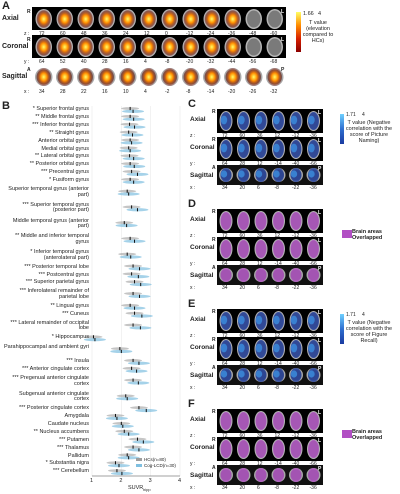 The image size is (400, 494). Describe the element at coordinates (214, 268) in the screenshot. I see `panel-d-side-left: A` at that location.